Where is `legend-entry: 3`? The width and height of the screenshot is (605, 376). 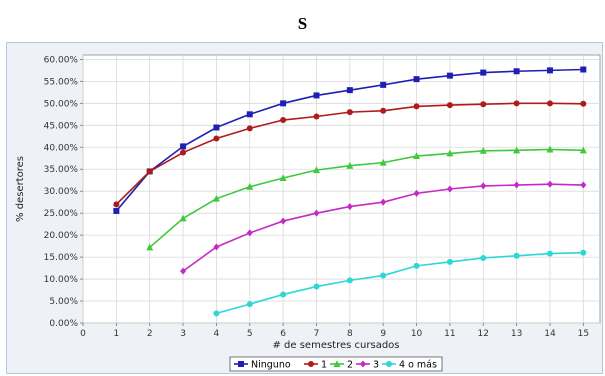
legend-entry: 3 is located at coordinates (376, 365).